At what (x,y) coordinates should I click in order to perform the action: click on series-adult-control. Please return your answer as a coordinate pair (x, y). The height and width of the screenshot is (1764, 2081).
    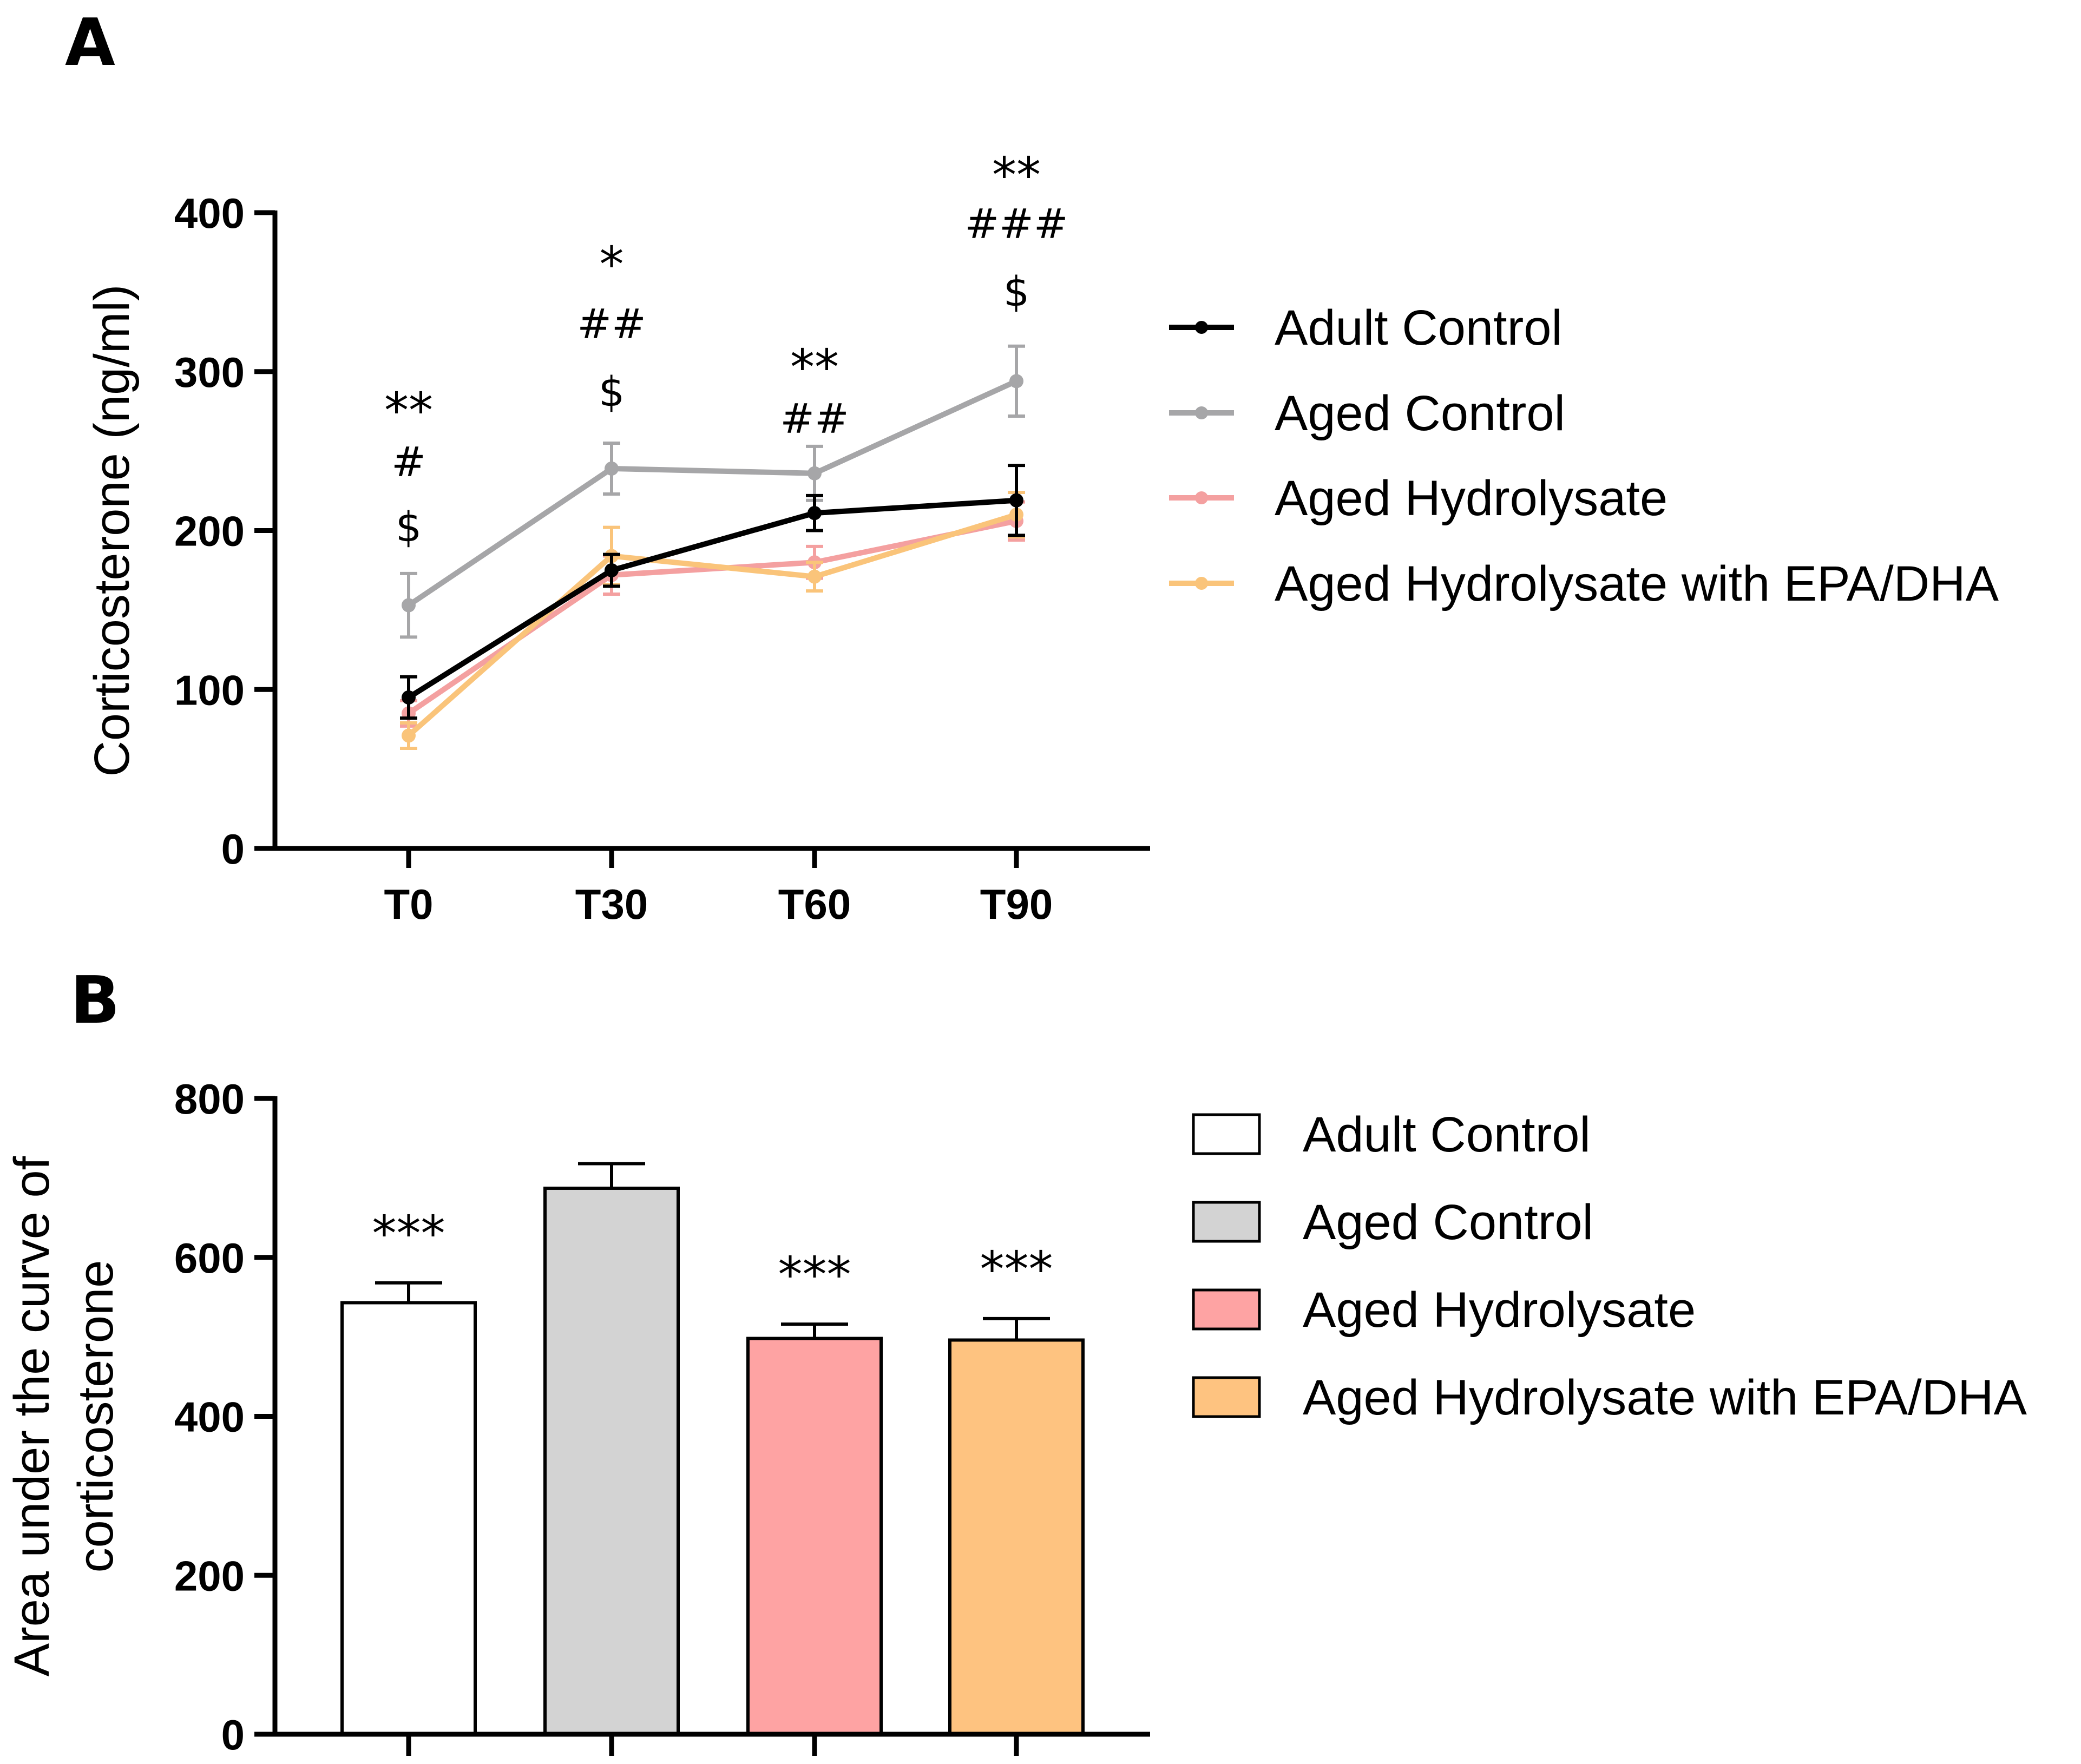
    Looking at the image, I should click on (712, 592).